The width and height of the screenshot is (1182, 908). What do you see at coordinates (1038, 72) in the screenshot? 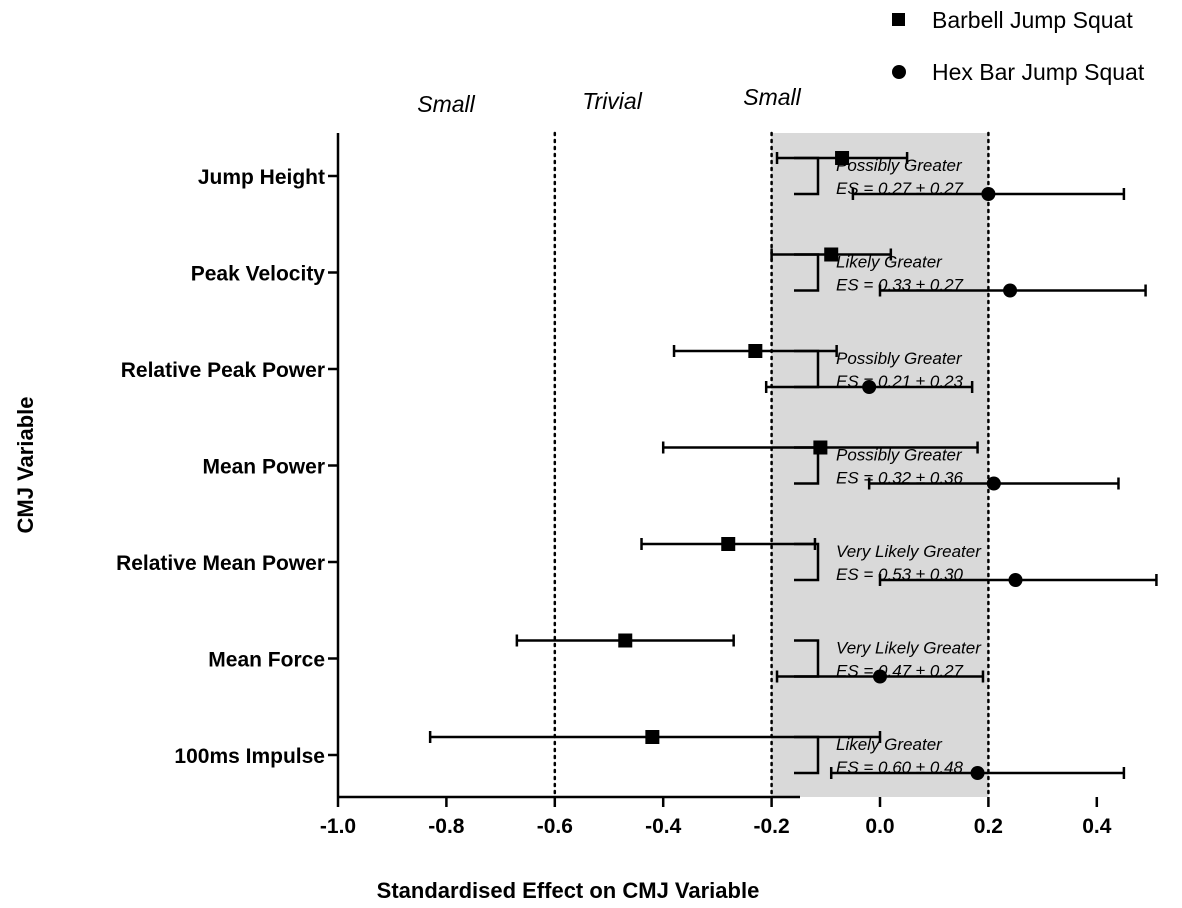
I see `legend-label-hexbar: Hex Bar Jump Squat` at bounding box center [1038, 72].